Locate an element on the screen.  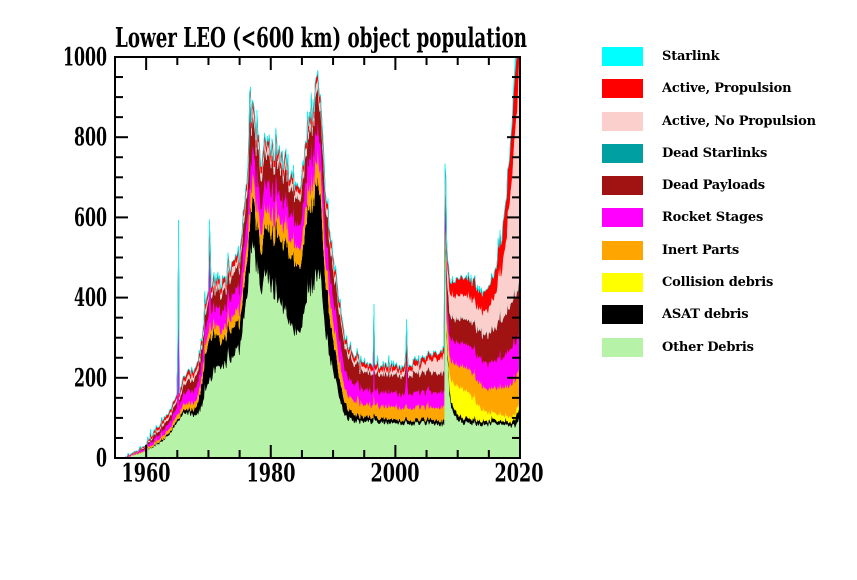
y-tick-label: 1000 is located at coordinates (85, 57).